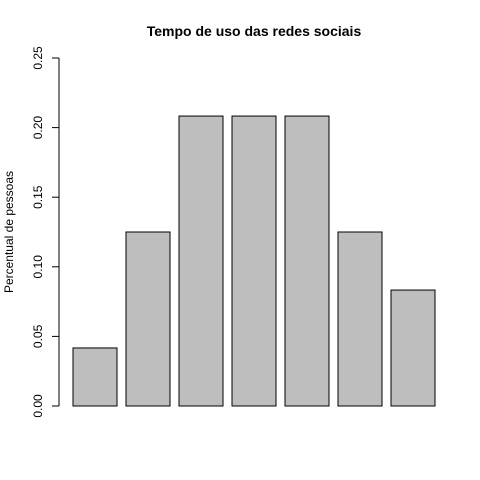 The height and width of the screenshot is (480, 480). I want to click on y-axis-label: Percentual de pessoas, so click(9, 232).